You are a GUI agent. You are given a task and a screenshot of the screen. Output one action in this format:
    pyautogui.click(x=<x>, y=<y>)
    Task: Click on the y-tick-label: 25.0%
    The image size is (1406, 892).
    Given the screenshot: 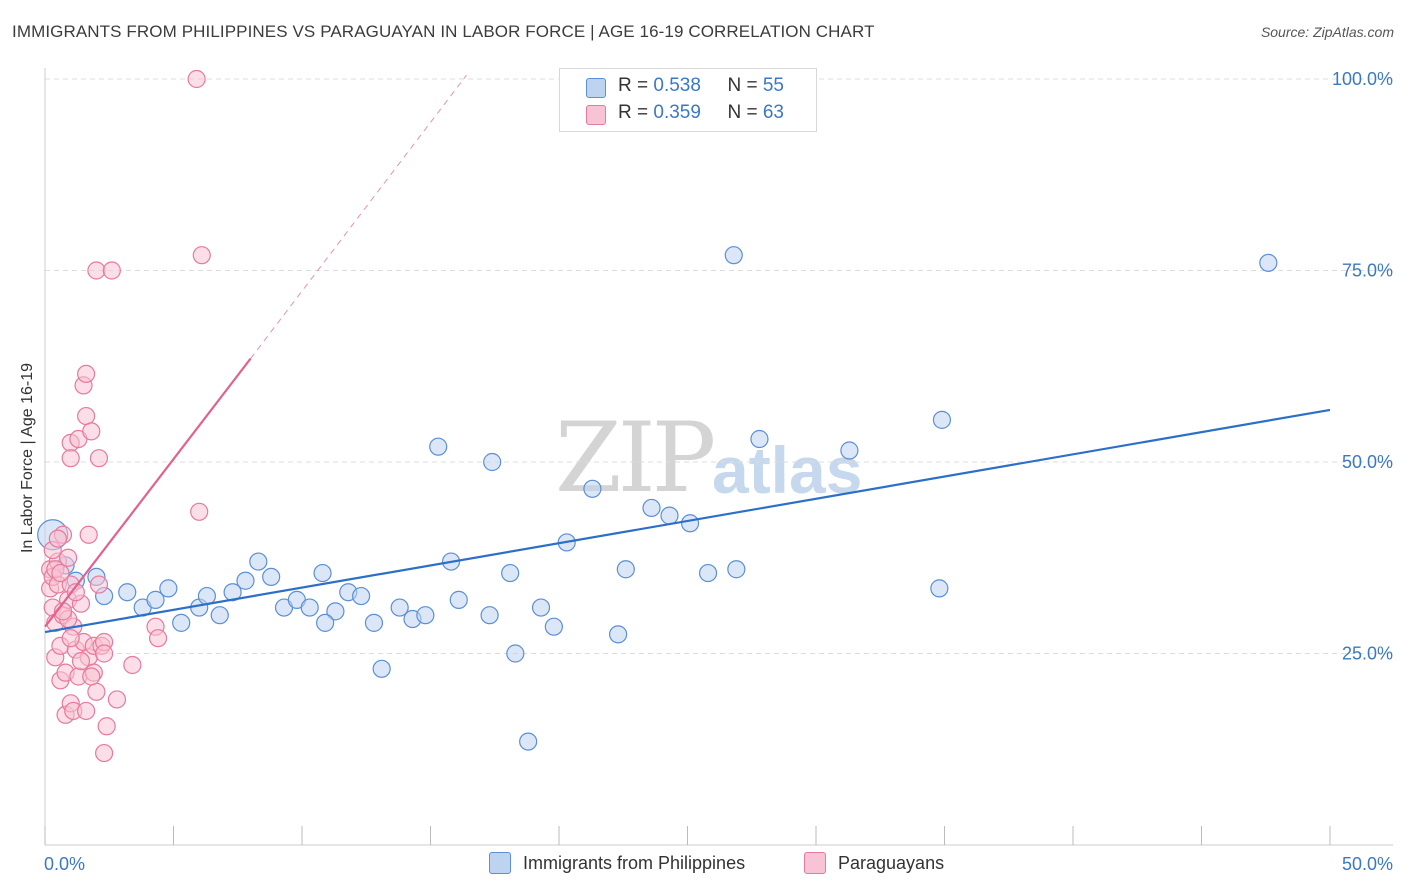 What is the action you would take?
    pyautogui.click(x=1367, y=654)
    